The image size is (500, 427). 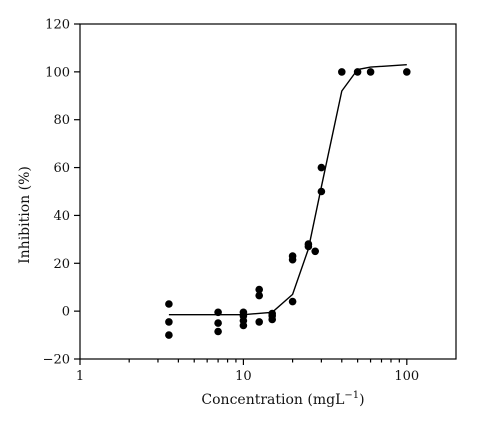 I want to click on y-axis-title: Inhibition (%), so click(x=25, y=215).